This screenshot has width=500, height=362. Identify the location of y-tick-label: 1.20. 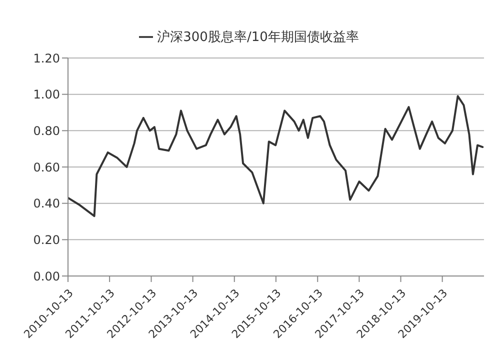
(46, 58).